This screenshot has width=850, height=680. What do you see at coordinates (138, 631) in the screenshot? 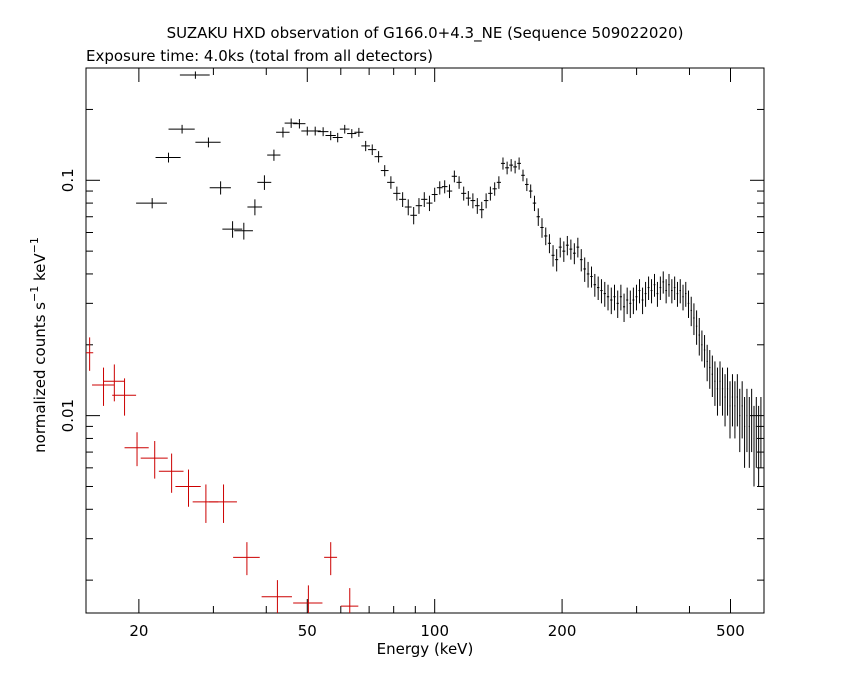
I see `x-tick-label: 20` at bounding box center [138, 631].